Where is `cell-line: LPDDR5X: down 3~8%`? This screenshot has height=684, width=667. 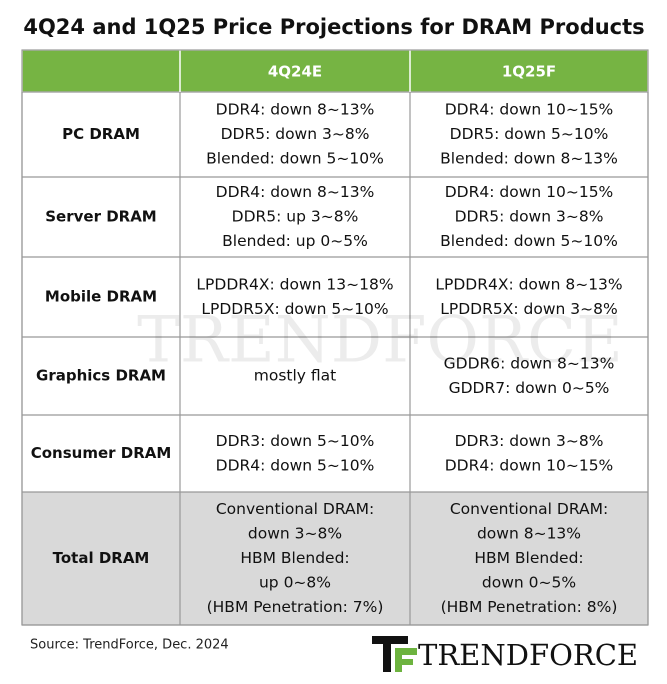 cell-line: LPDDR5X: down 3~8% is located at coordinates (528, 309).